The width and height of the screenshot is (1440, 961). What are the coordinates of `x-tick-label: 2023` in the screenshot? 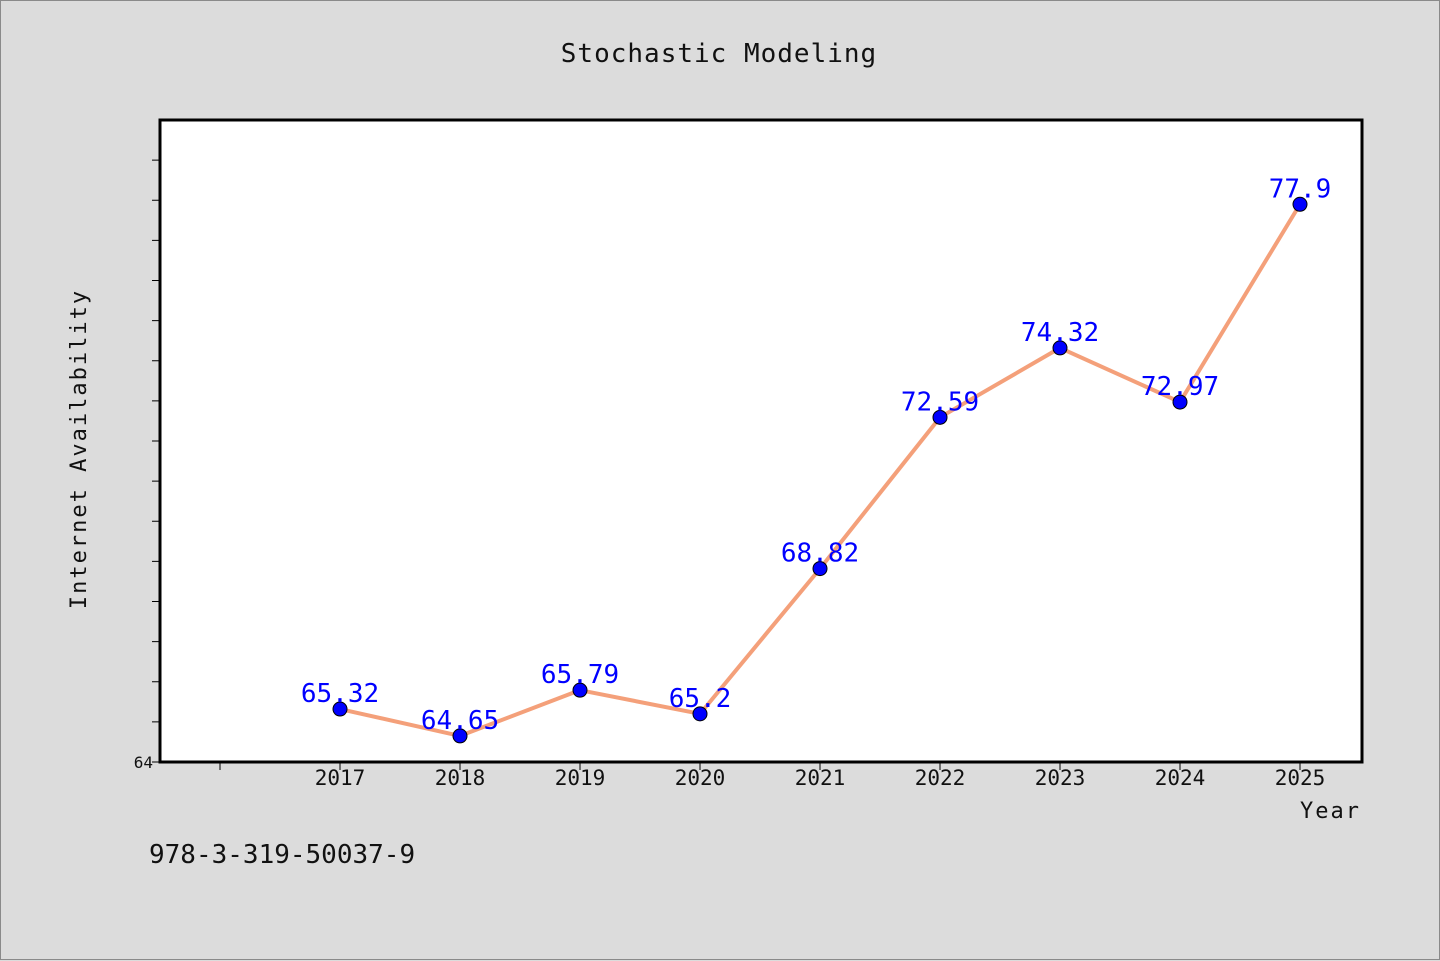 It's located at (1060, 778).